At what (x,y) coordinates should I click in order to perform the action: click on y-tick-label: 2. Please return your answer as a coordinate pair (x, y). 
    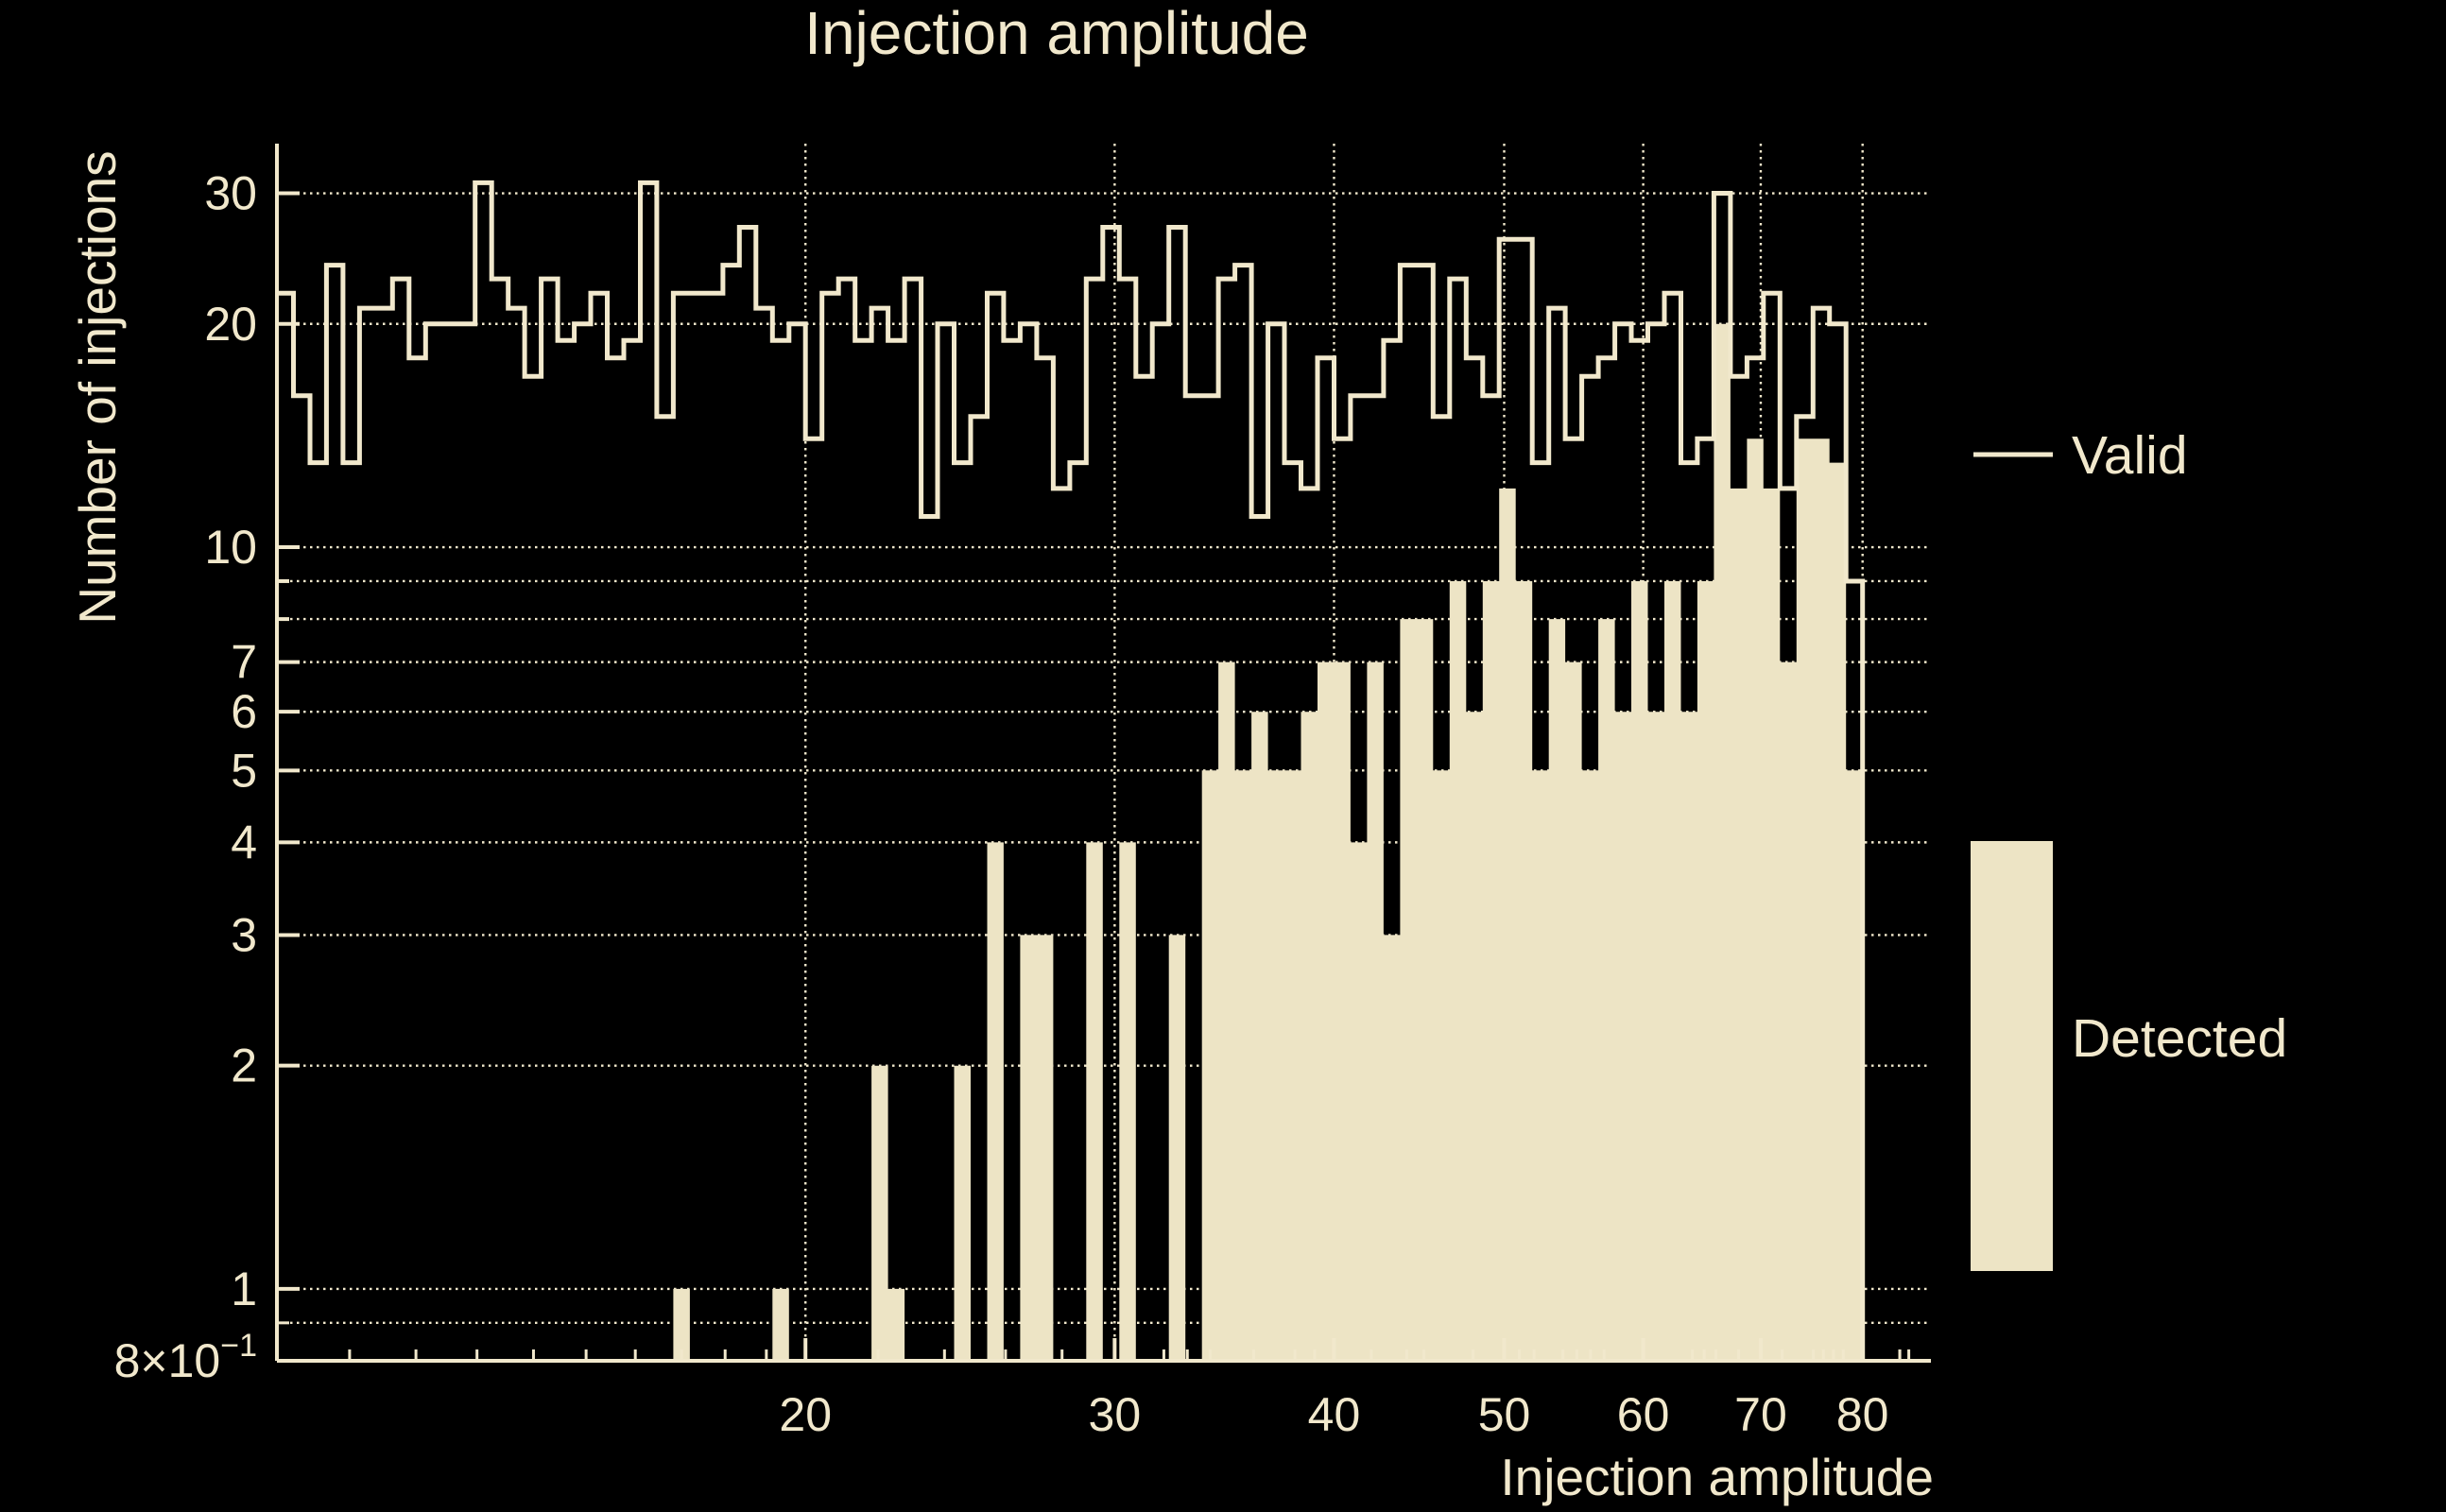
    Looking at the image, I should click on (244, 1066).